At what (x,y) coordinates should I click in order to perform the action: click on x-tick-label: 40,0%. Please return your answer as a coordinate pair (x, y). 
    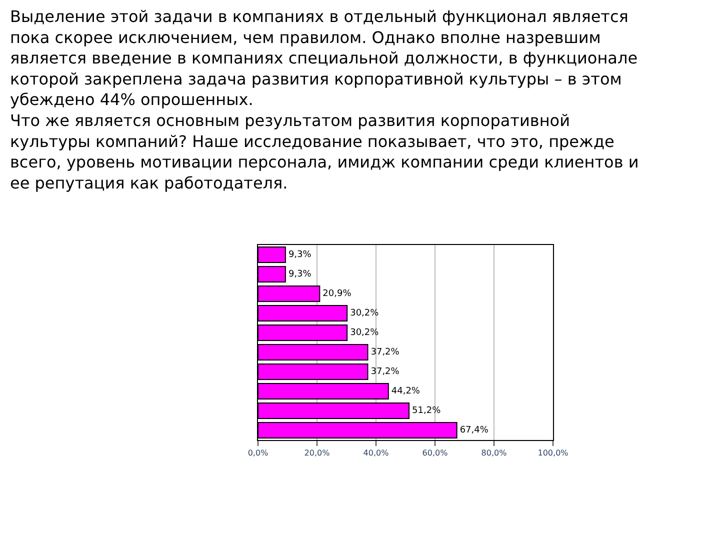
    Looking at the image, I should click on (376, 453).